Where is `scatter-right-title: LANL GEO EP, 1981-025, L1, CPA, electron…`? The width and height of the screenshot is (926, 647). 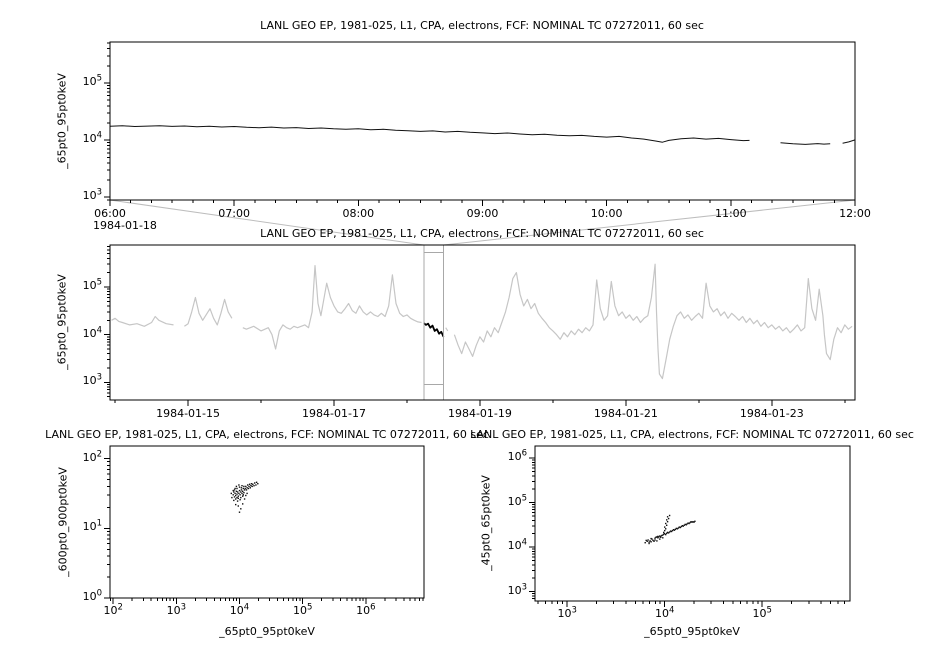
scatter-right-title: LANL GEO EP, 1981-025, L1, CPA, electron… is located at coordinates (692, 434).